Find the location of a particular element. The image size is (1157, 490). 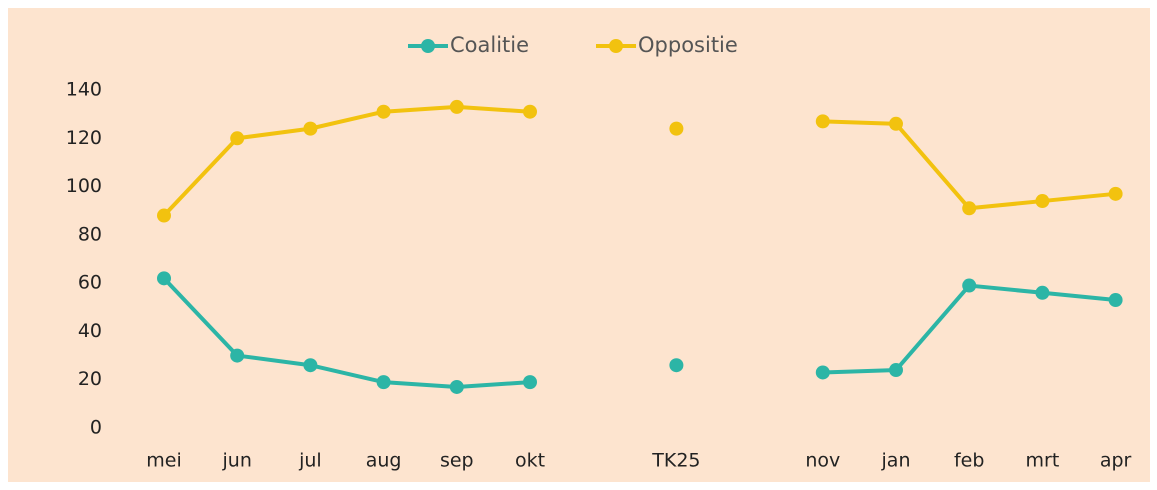

x-tick-label: mei is located at coordinates (163, 461).